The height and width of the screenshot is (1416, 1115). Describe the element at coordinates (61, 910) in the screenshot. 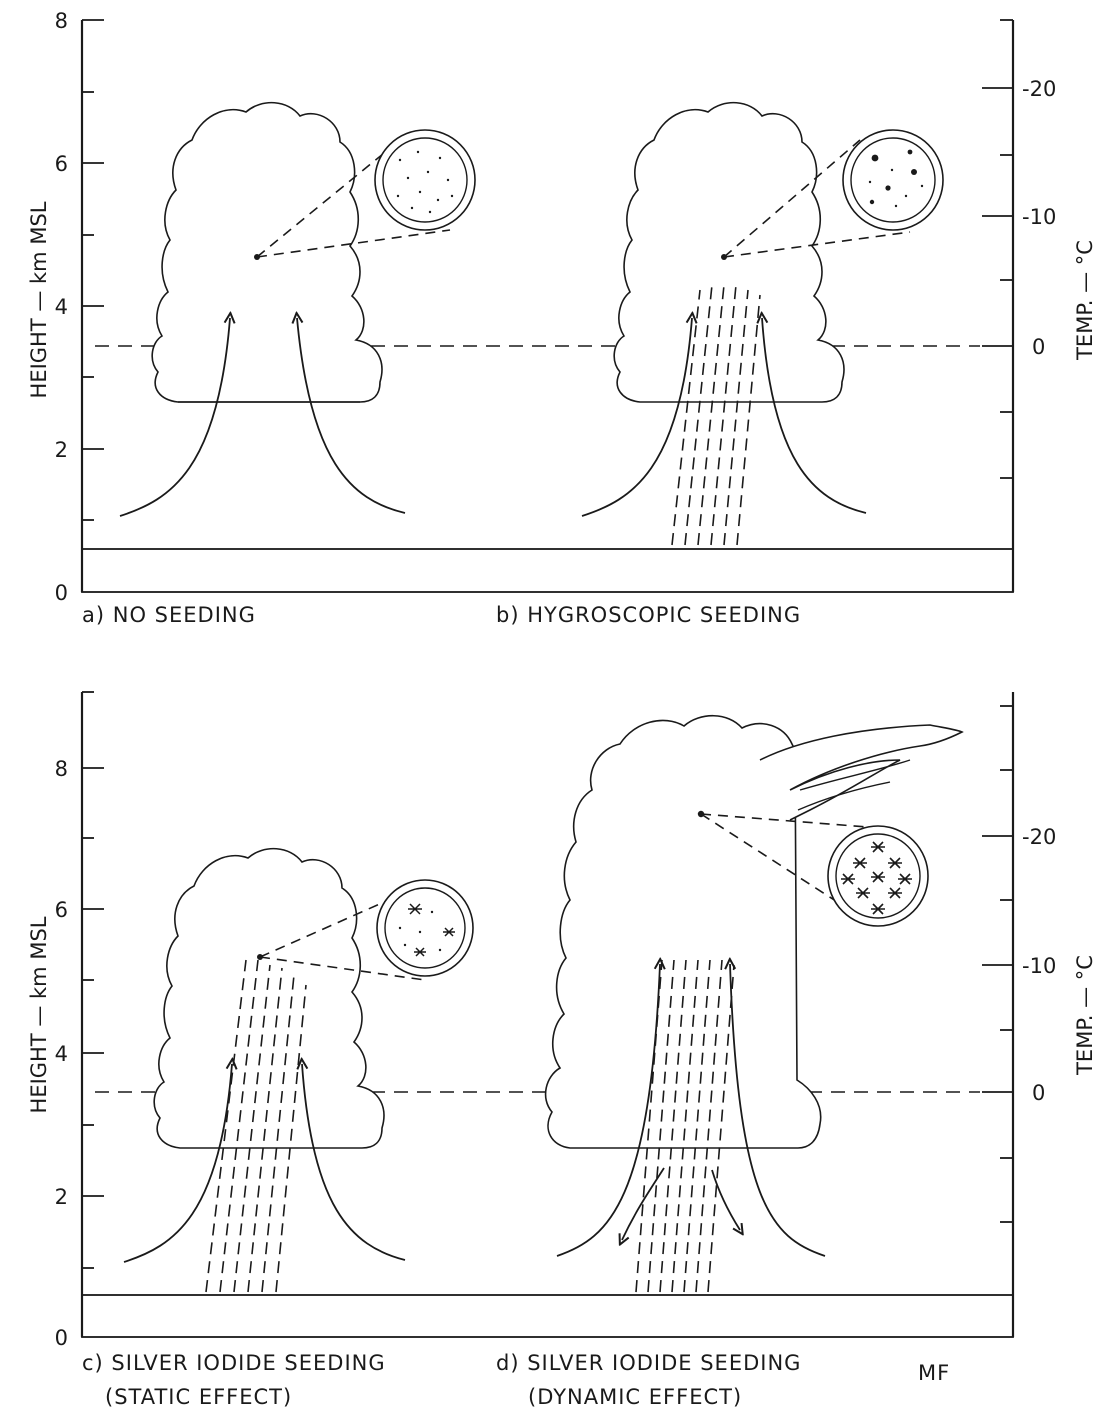

I see `bottom-height-tick-6: 6` at that location.